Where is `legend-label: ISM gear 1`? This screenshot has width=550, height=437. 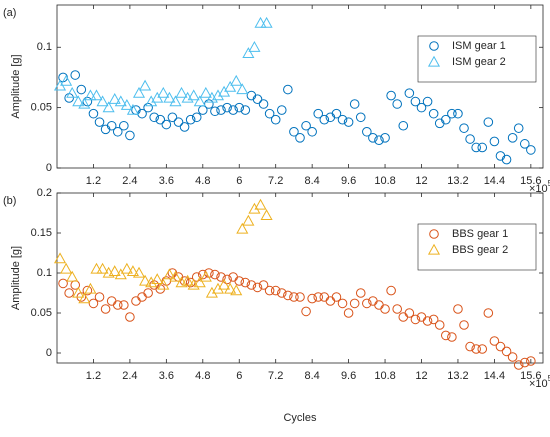
legend-label: ISM gear 1 is located at coordinates (479, 46).